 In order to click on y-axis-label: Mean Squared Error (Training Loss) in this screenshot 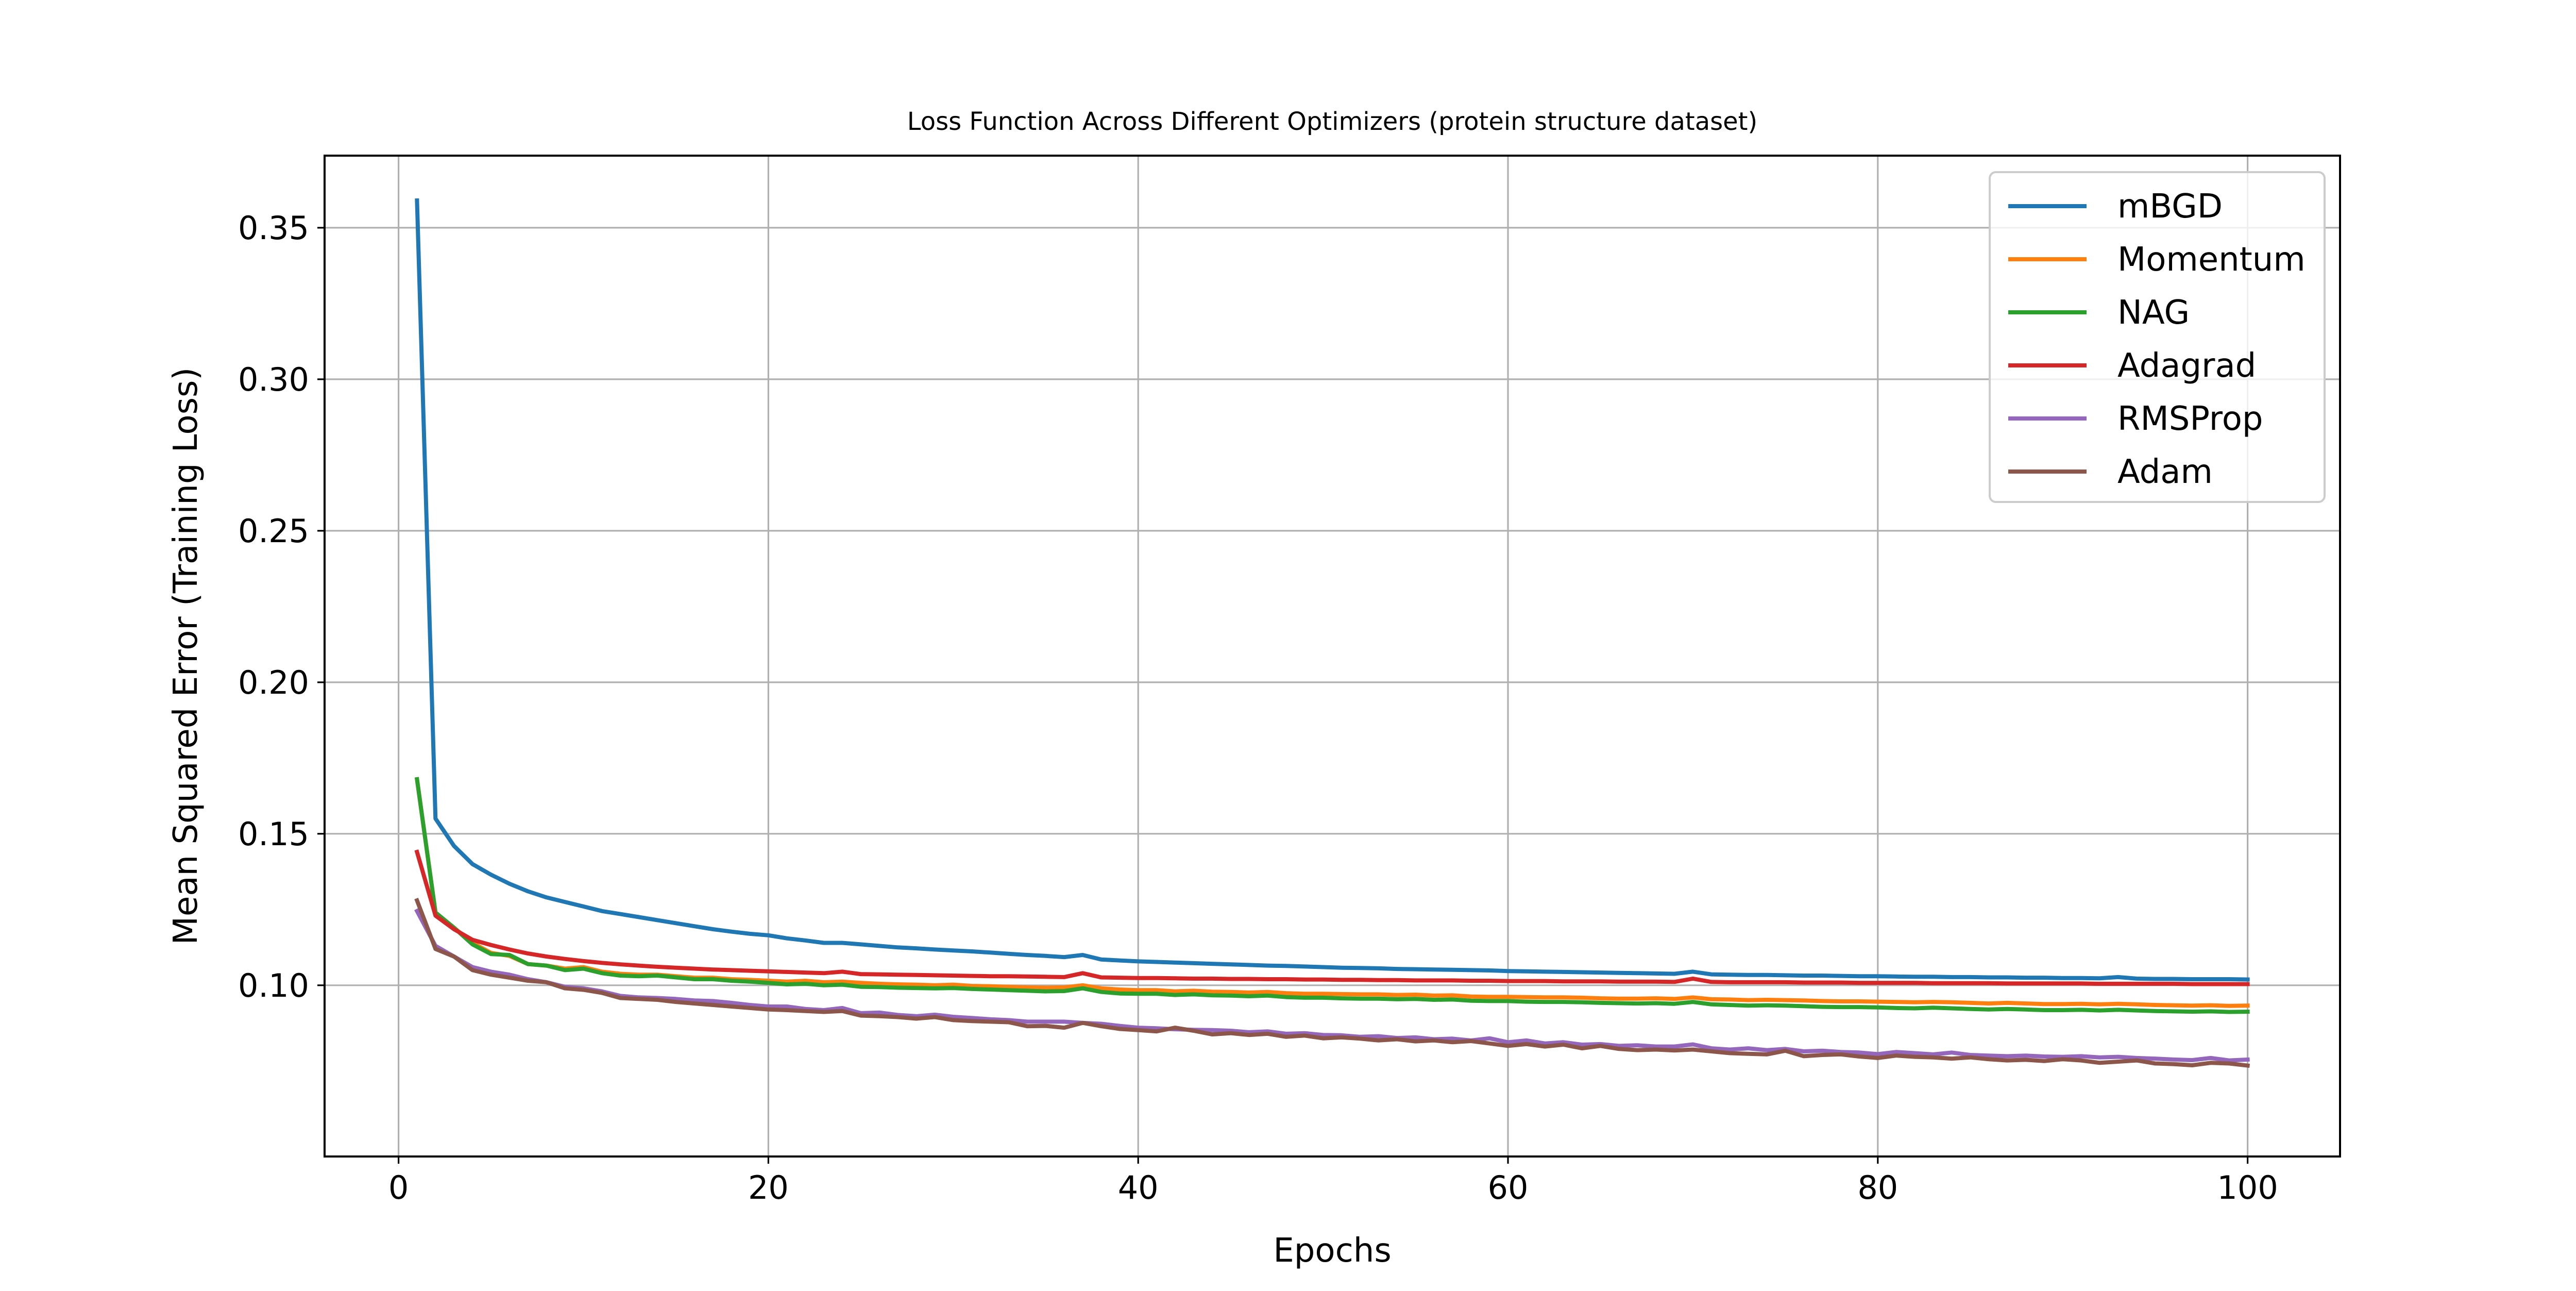, I will do `click(186, 656)`.